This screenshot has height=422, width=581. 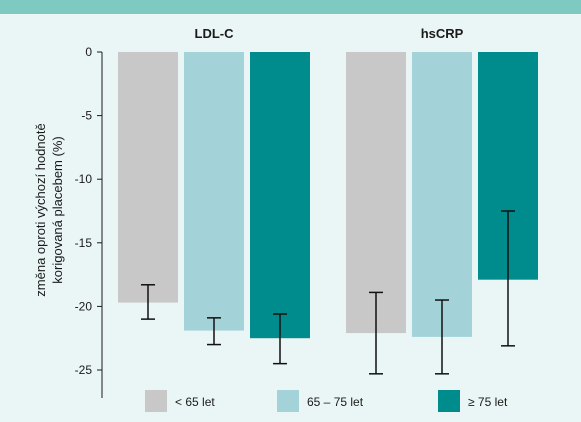 What do you see at coordinates (88, 52) in the screenshot?
I see `y-tick-label: 0` at bounding box center [88, 52].